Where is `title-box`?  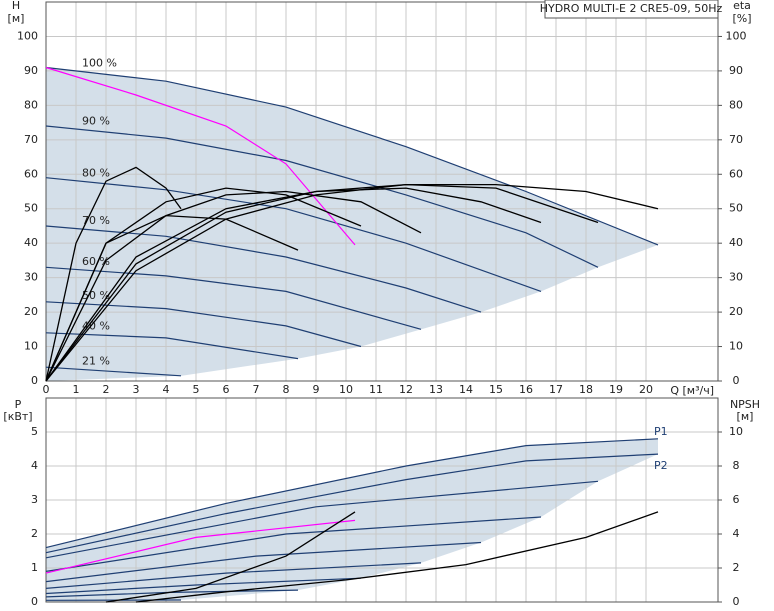 title-box is located at coordinates (631, 9).